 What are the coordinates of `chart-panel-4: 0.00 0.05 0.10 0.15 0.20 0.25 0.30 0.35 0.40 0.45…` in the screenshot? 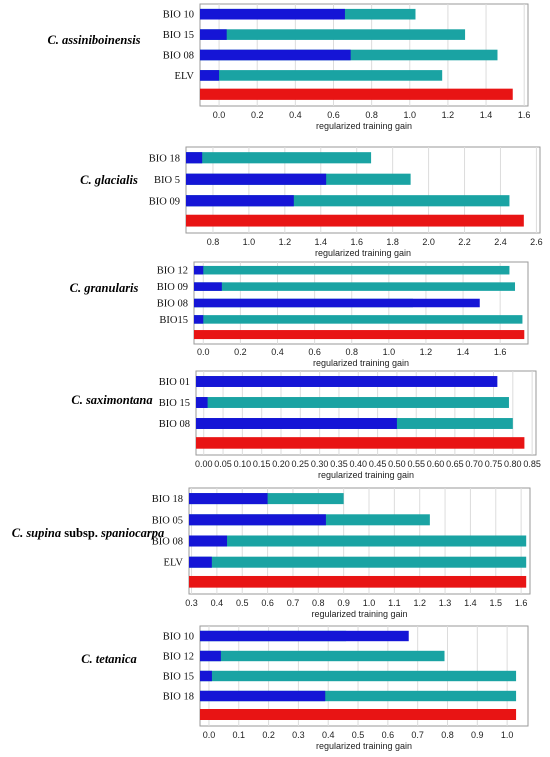 It's located at (306, 425).